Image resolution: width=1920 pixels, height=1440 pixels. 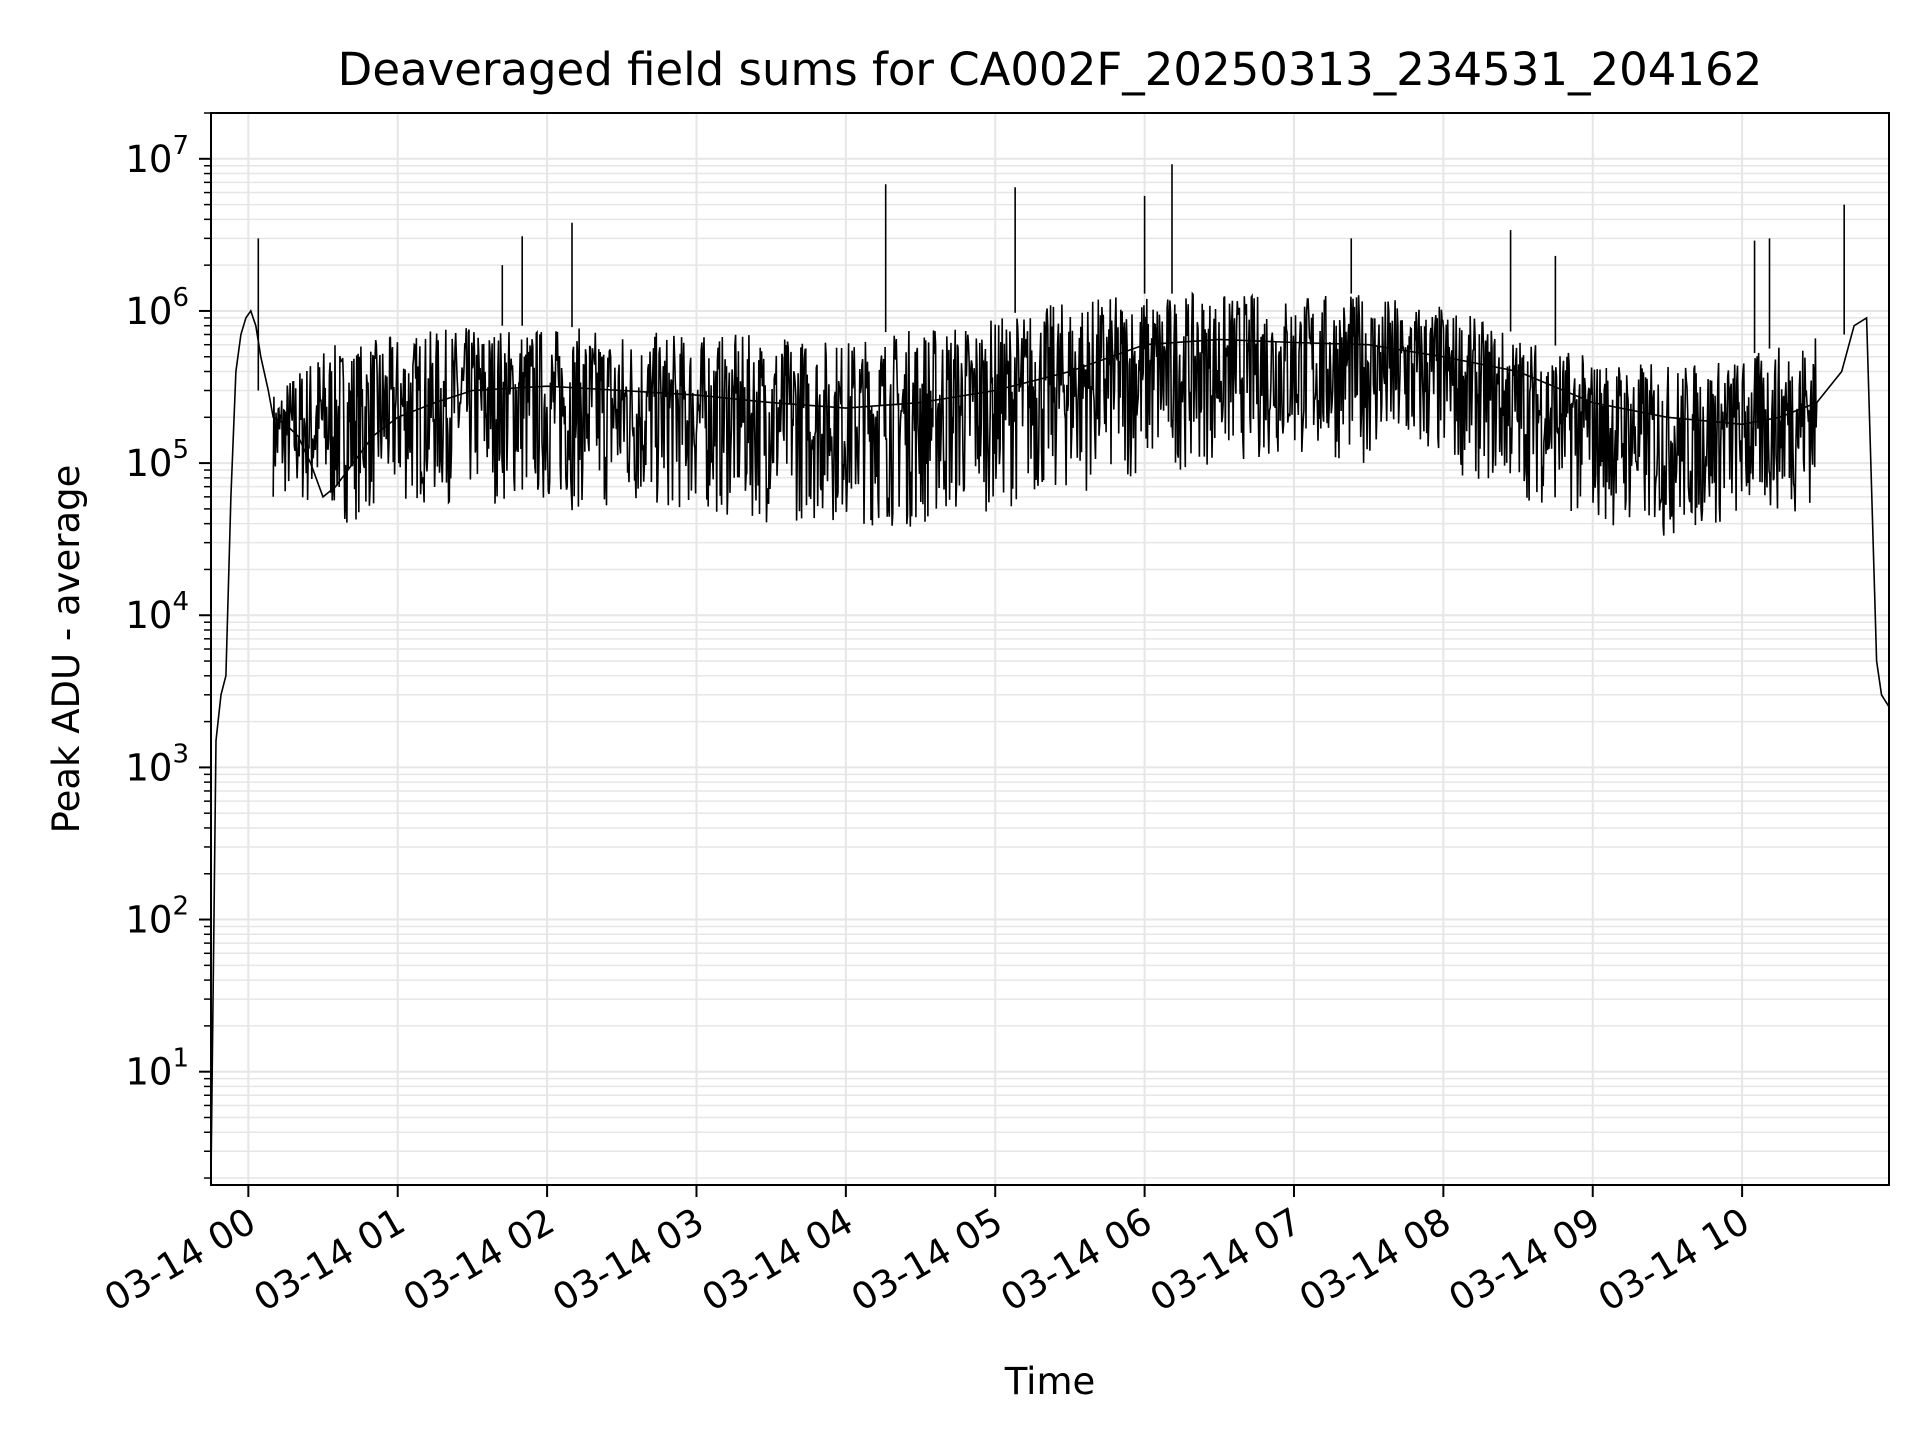 I want to click on x-tick-label: 03-14 02, so click(x=479, y=1260).